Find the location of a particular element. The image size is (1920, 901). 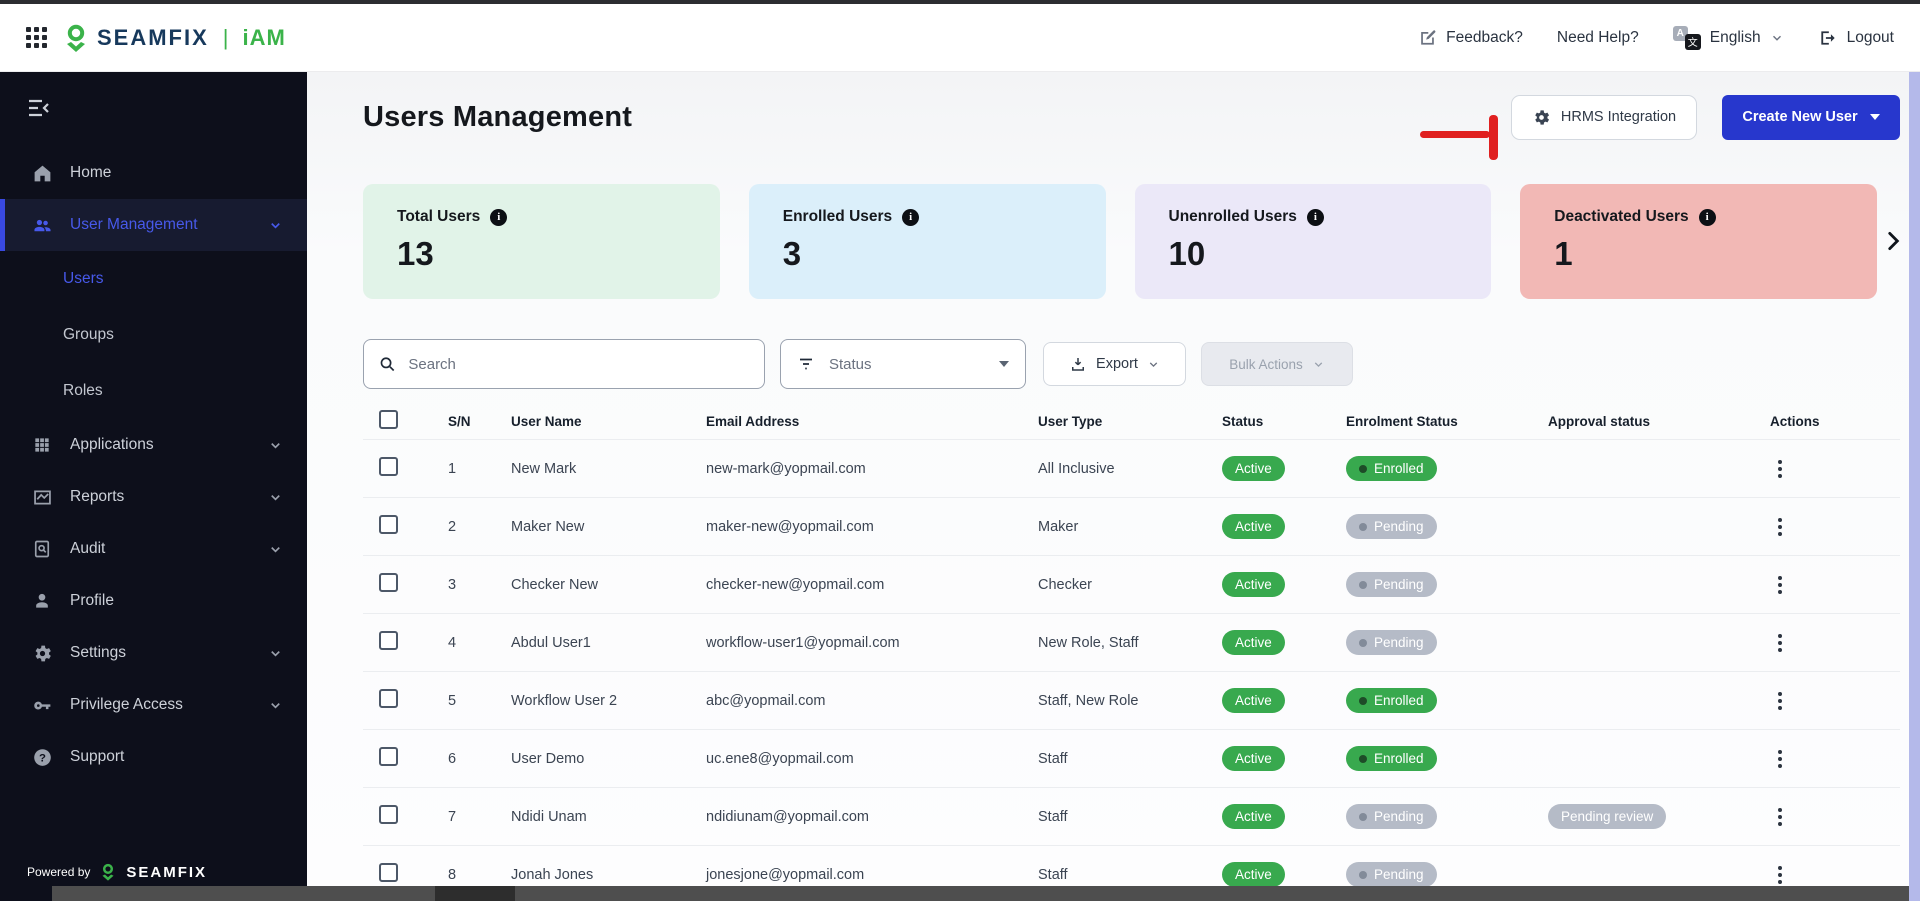

stat-label: Total Users is located at coordinates (439, 216).